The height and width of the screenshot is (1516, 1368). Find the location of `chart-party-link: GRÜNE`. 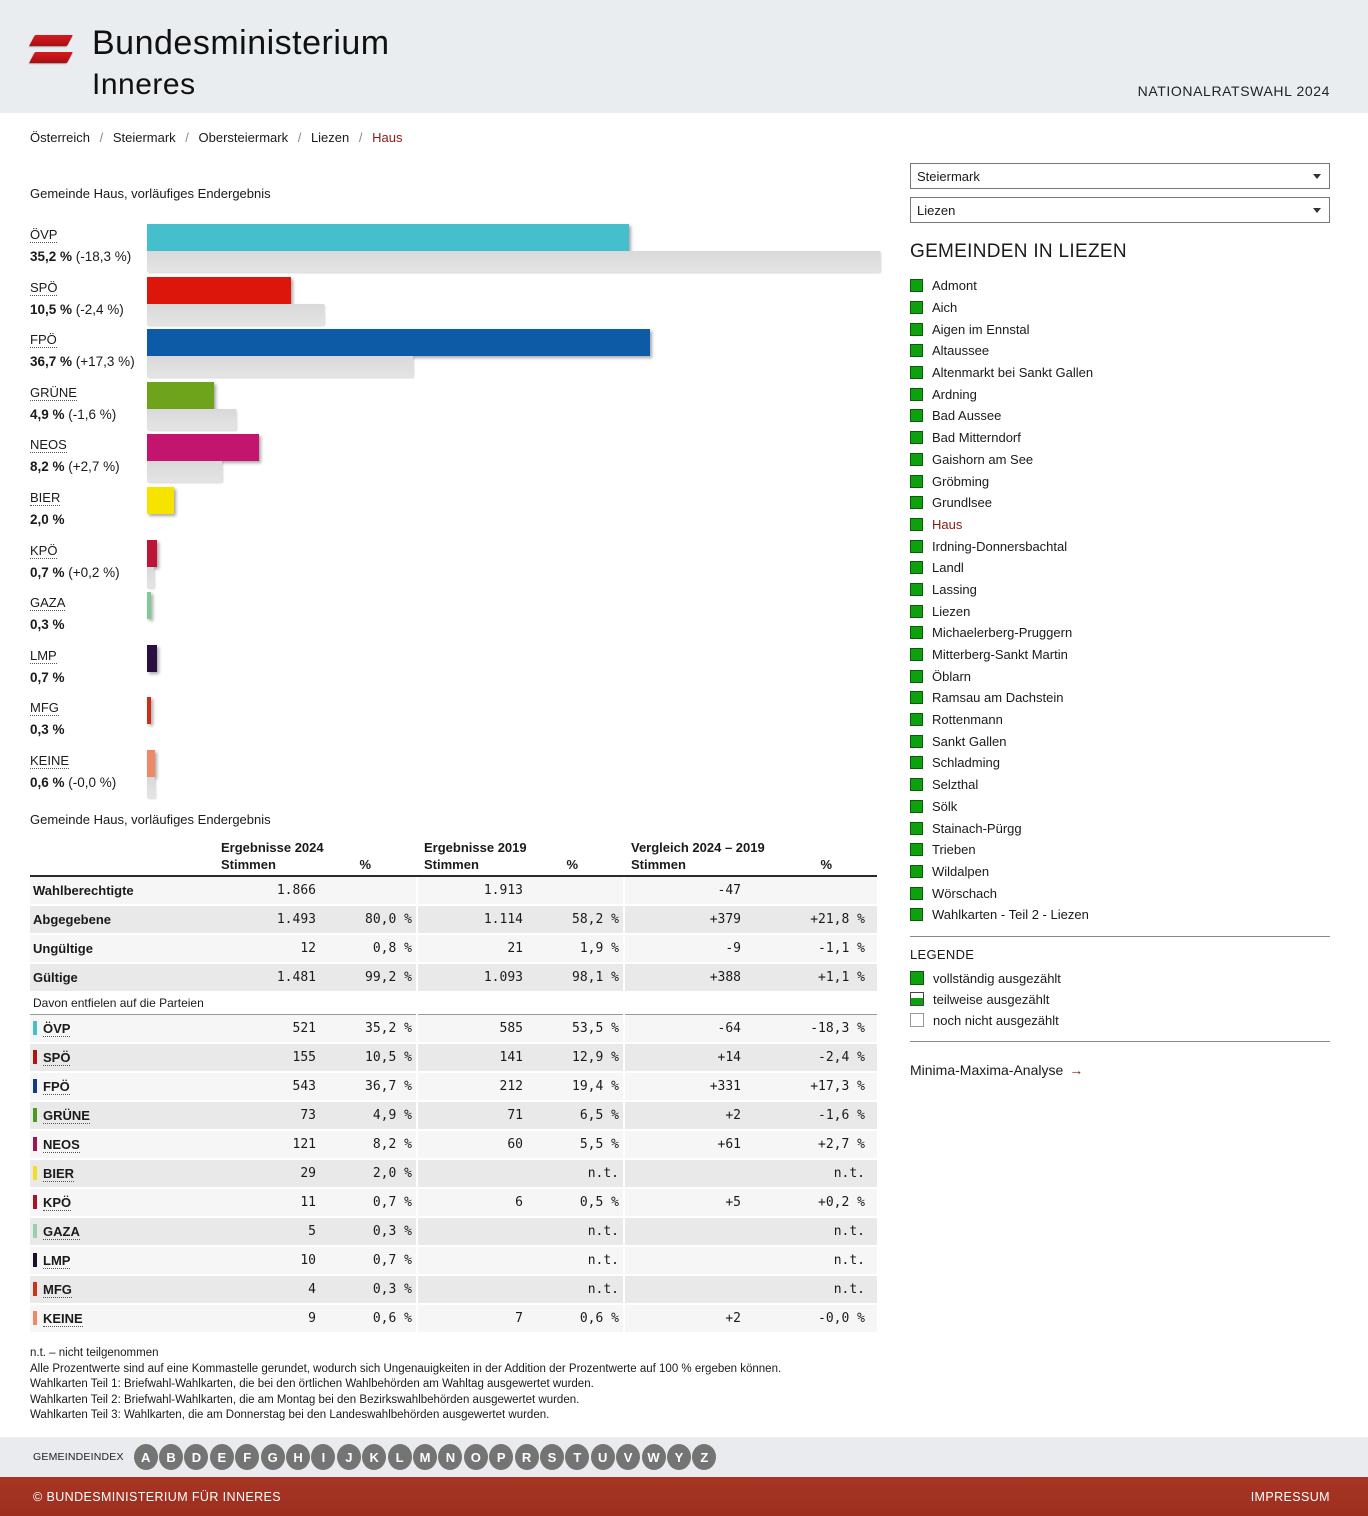

chart-party-link: GRÜNE is located at coordinates (53, 392).